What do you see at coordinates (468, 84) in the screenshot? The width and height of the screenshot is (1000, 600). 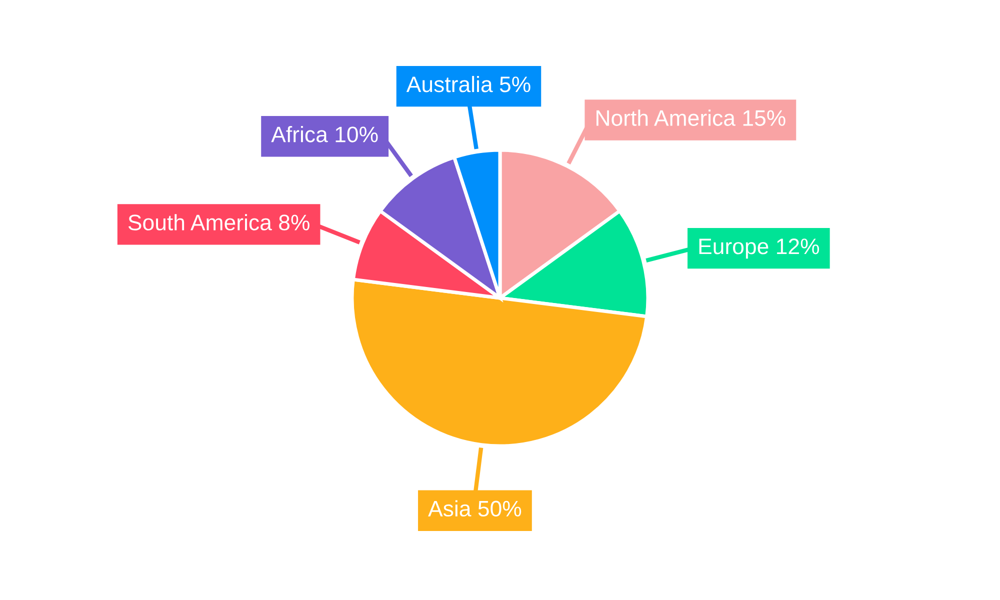 I see `slice-label: Australia 5%` at bounding box center [468, 84].